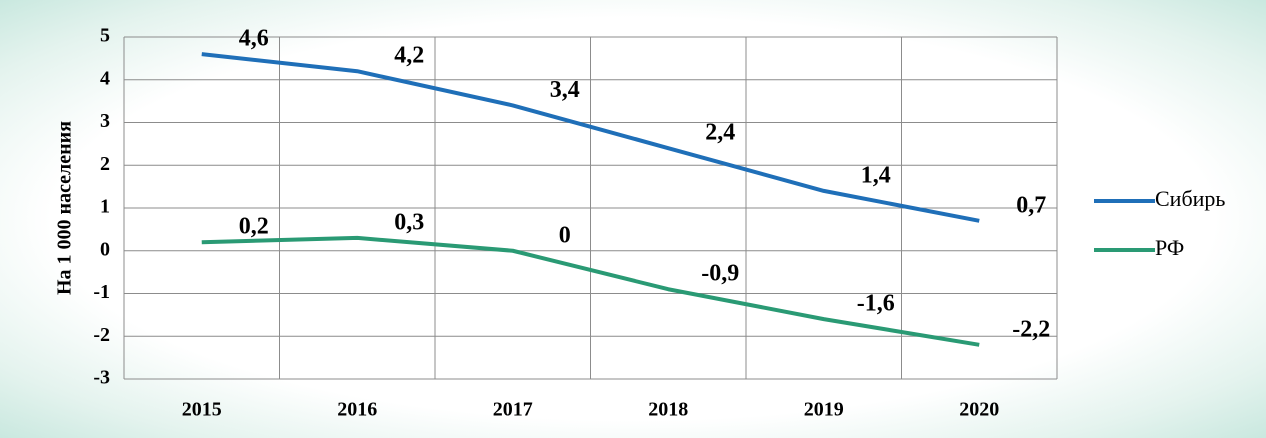 The image size is (1266, 438). I want to click on y-tick-label: 4, so click(105, 78).